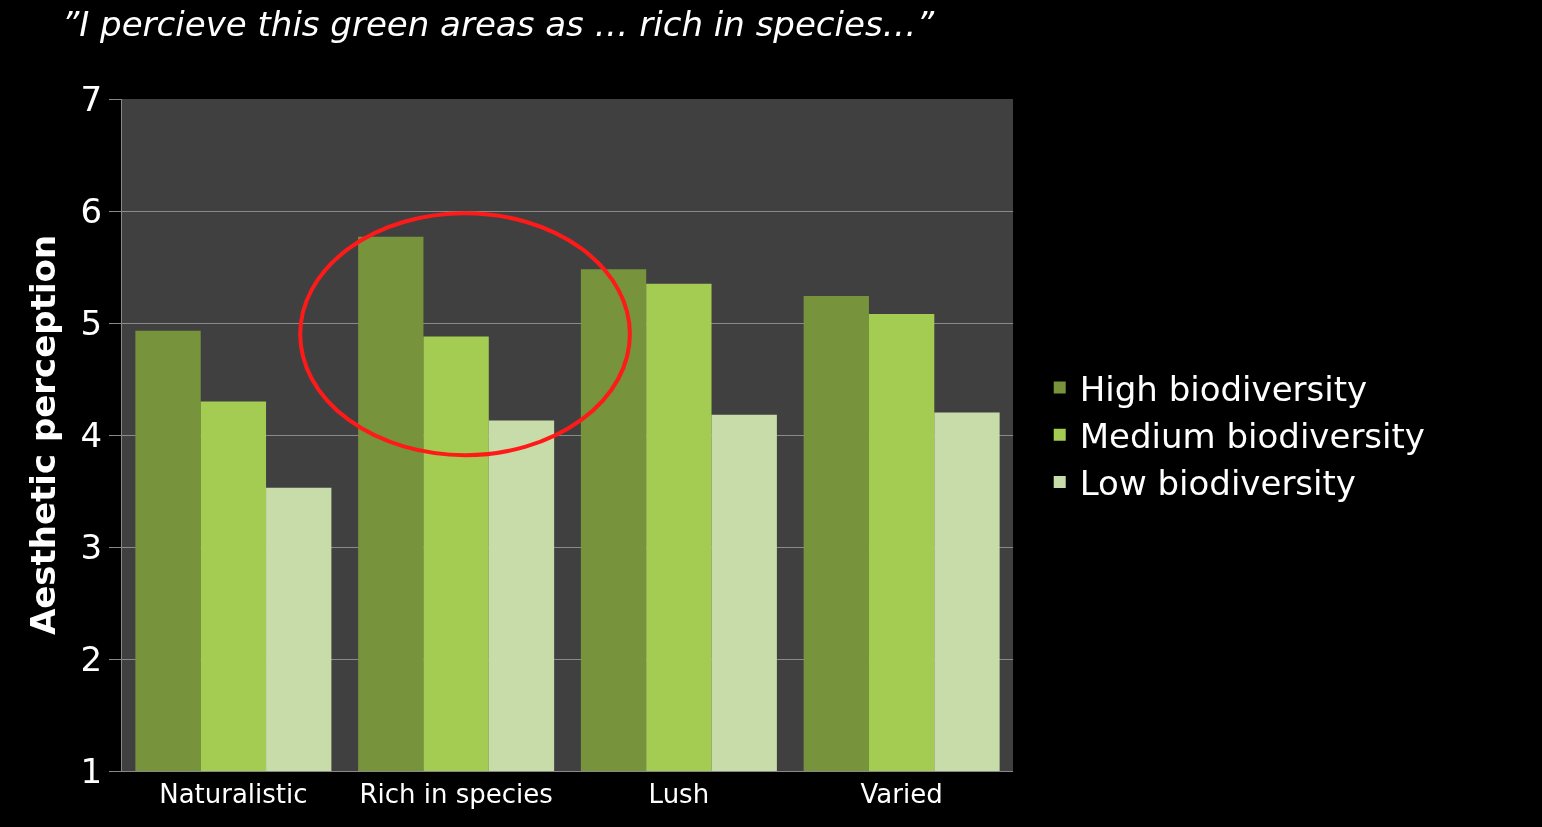  What do you see at coordinates (91, 658) in the screenshot?
I see `y-tick-label: 2` at bounding box center [91, 658].